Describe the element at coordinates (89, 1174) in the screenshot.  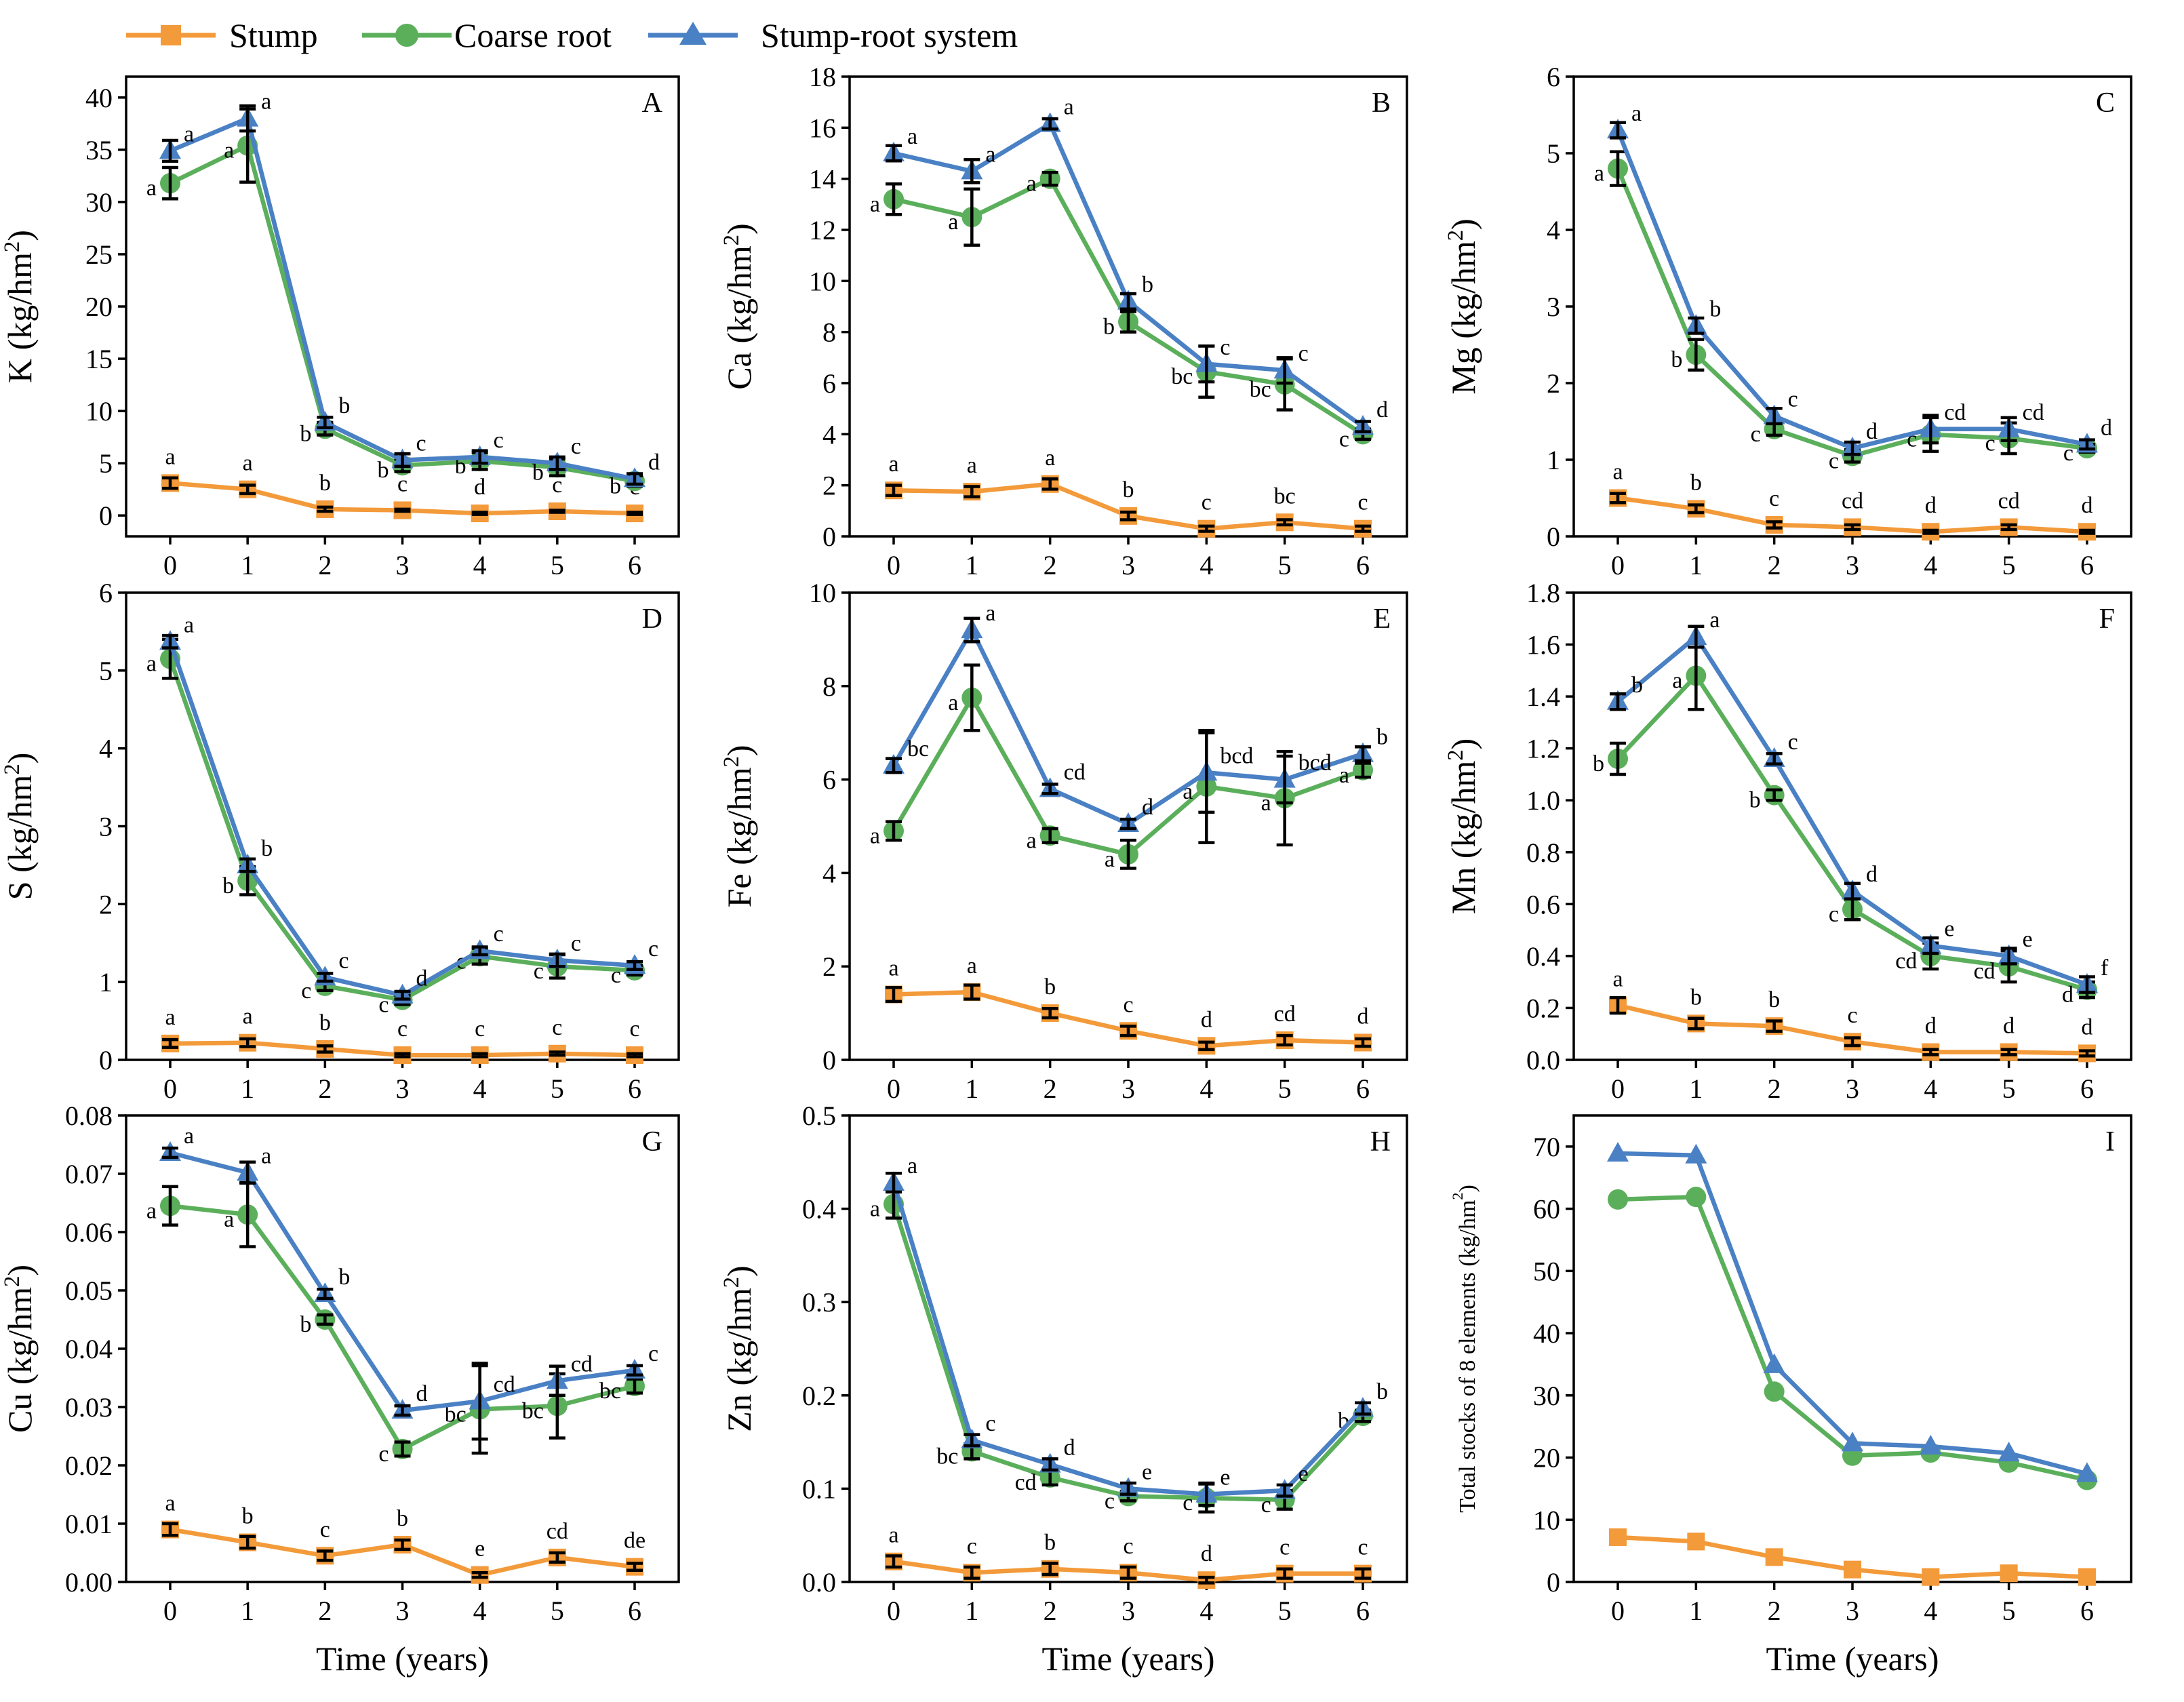
I see `y-tick-label: 0.07` at that location.